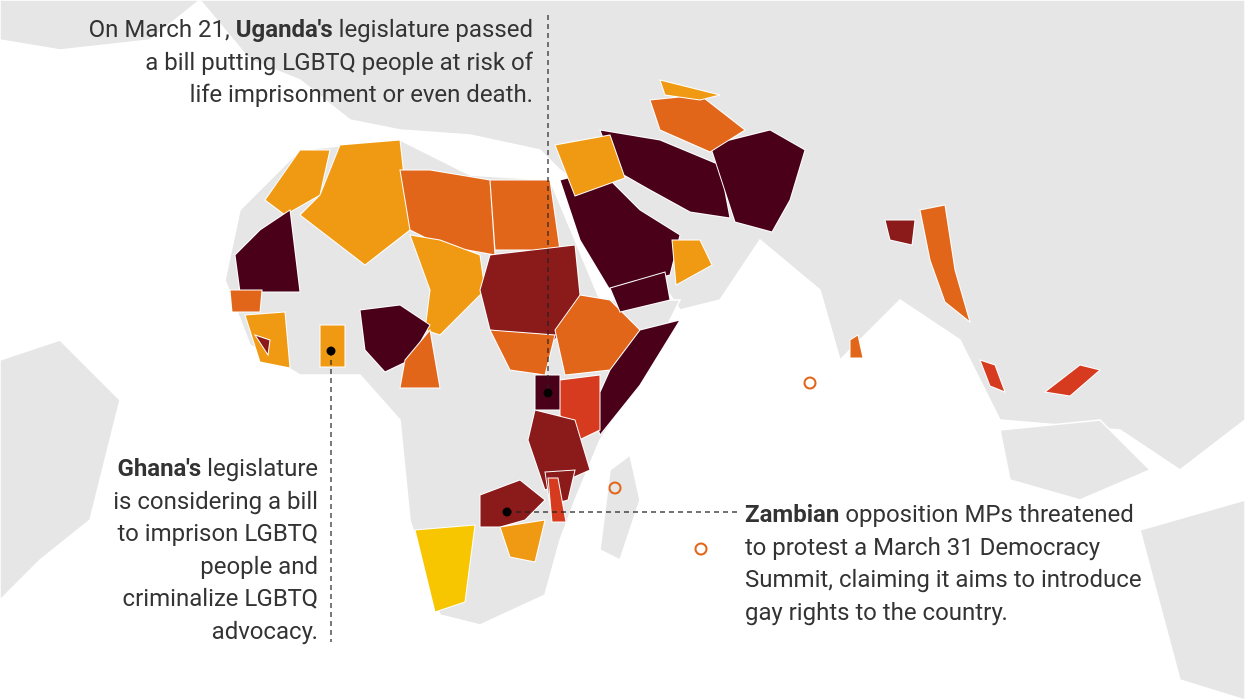 The height and width of the screenshot is (700, 1245). I want to click on note-line: Summit, claiming it aims to introduce, so click(943, 579).